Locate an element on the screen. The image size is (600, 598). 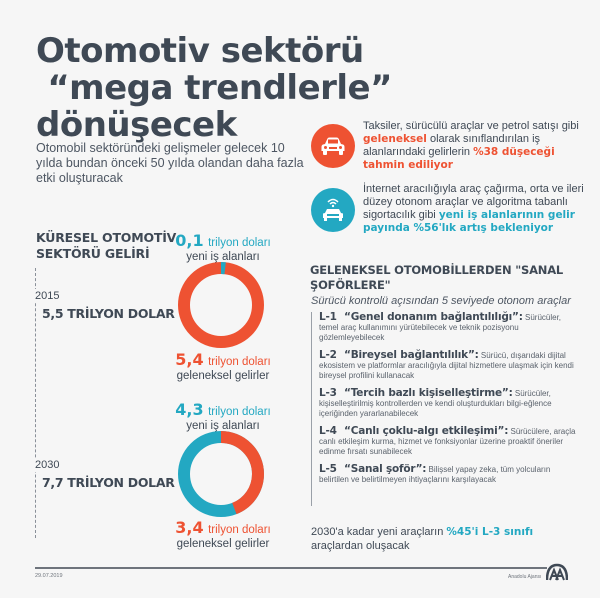
traditional-label-2015: geleneksel gelirler is located at coordinates (223, 376).